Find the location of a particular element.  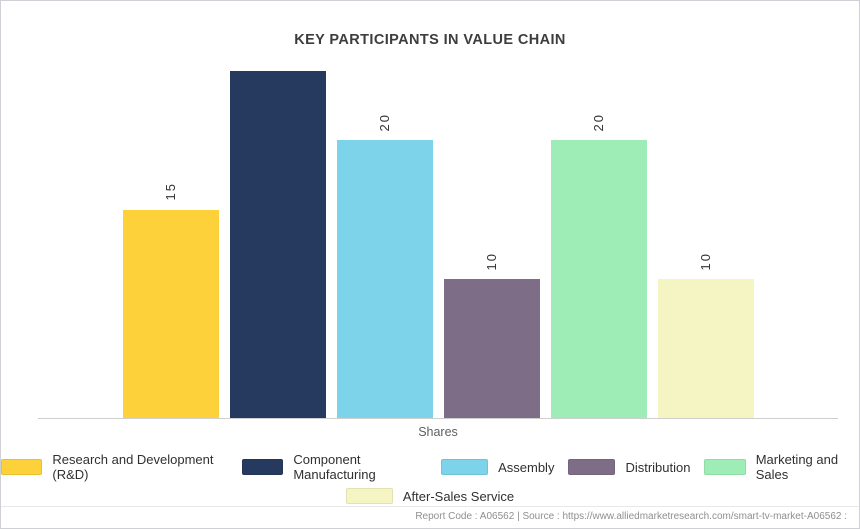

legend-label: After-Sales Service is located at coordinates (458, 496).